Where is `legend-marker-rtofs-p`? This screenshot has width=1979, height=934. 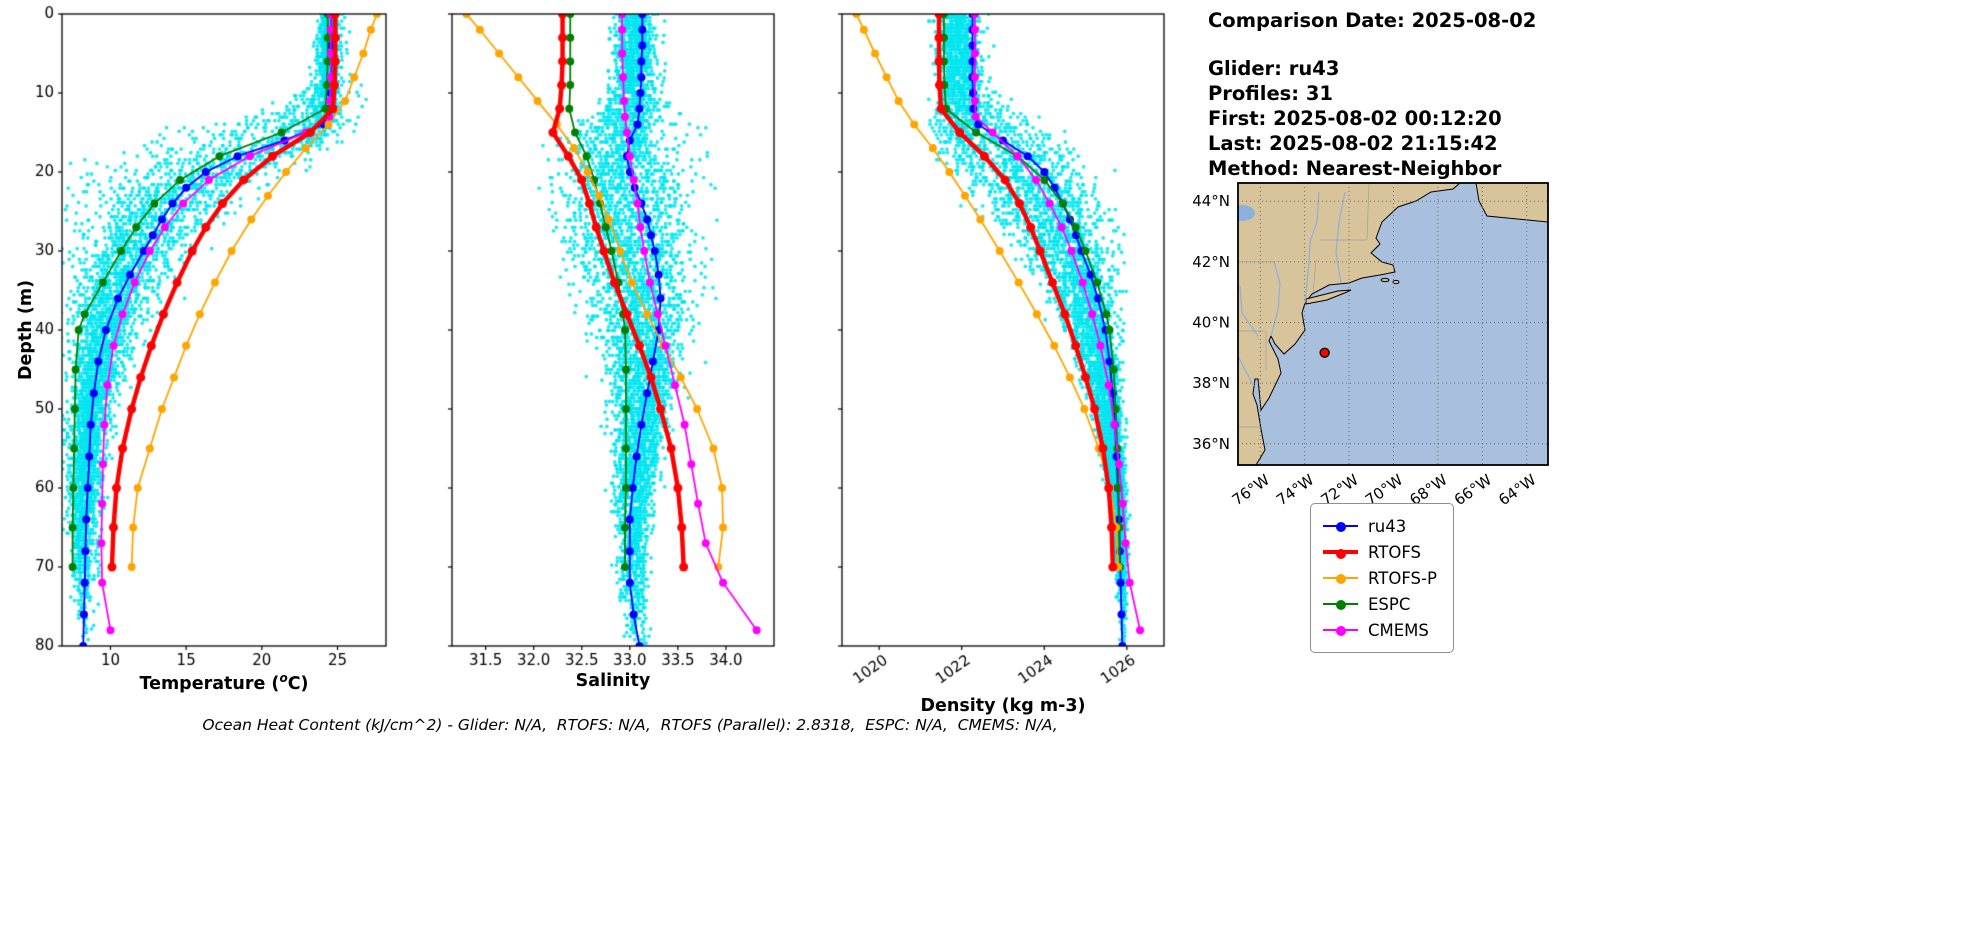 legend-marker-rtofs-p is located at coordinates (1340, 579).